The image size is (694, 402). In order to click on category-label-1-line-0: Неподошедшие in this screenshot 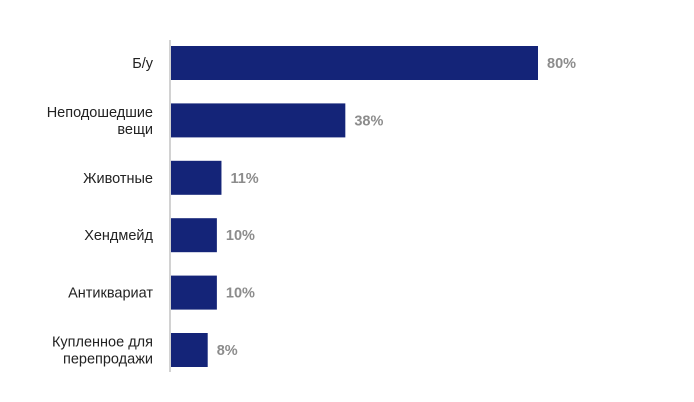, I will do `click(100, 113)`.